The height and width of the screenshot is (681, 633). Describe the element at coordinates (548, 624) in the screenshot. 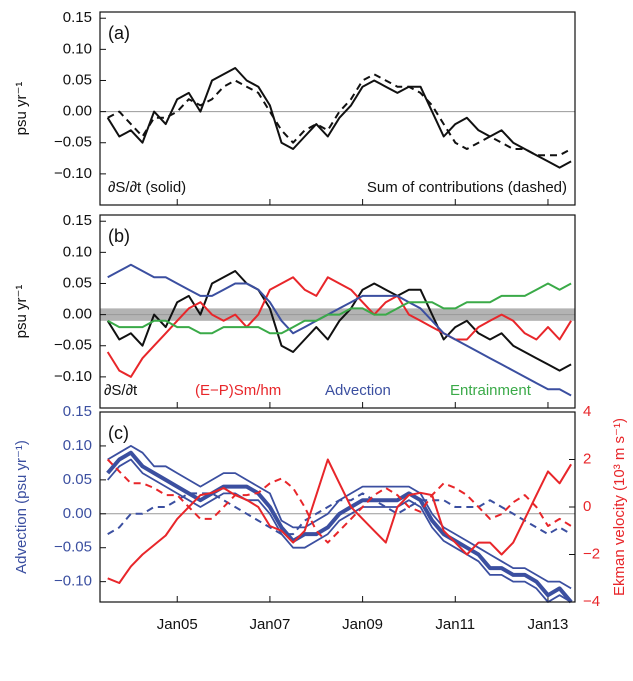

I see `x-tick-label: Jan13` at that location.